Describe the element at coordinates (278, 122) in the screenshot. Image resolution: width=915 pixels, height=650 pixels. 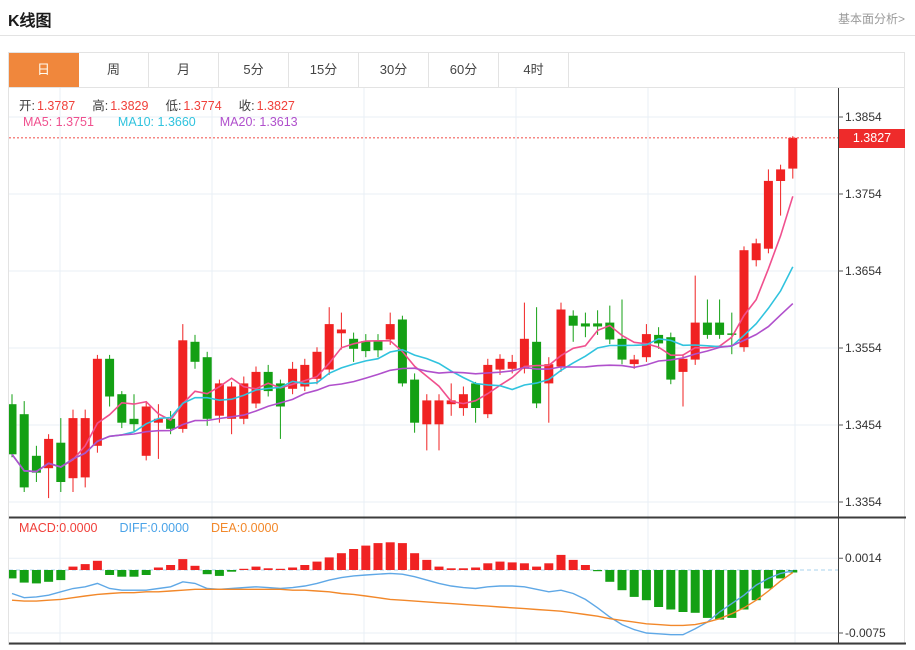
I see `ma20-value: 1.3613` at that location.